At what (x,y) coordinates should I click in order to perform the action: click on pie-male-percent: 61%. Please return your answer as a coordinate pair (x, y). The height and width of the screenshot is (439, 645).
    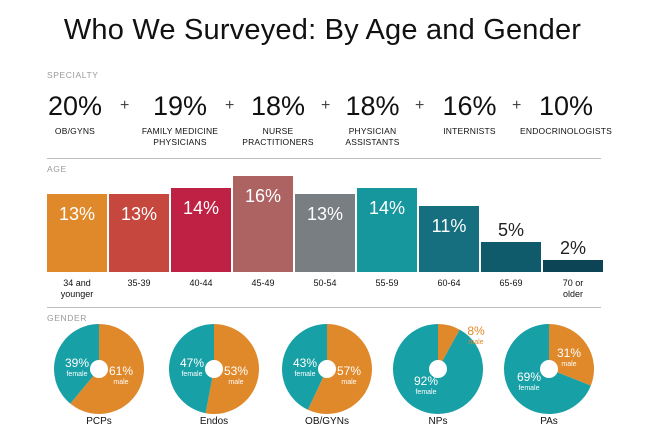
    Looking at the image, I should click on (121, 371).